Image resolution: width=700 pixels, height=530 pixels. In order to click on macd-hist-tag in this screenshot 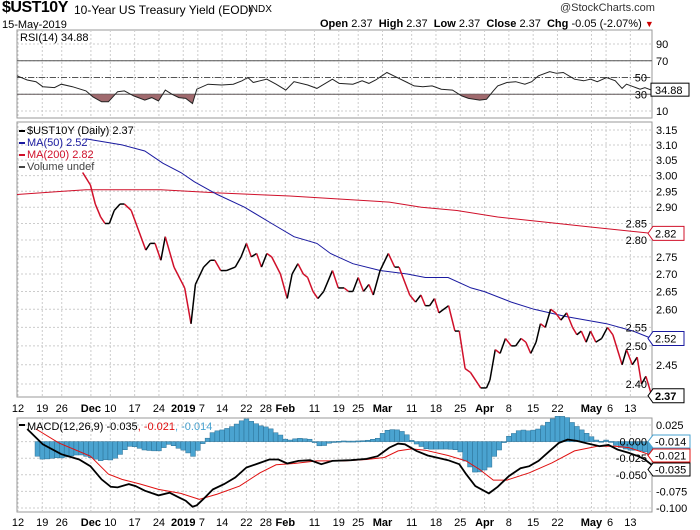, I will do `click(669, 441)`.